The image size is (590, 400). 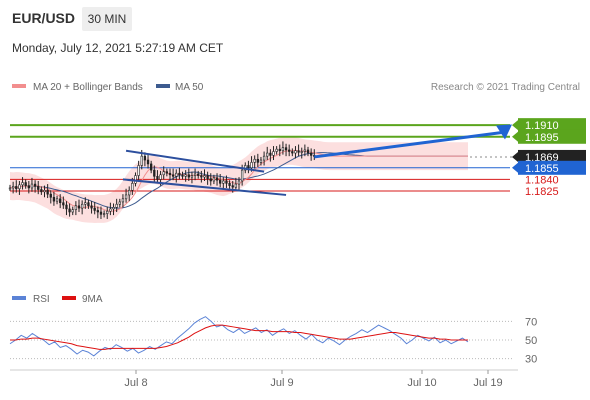 I want to click on level-badge-1.1895, so click(x=552, y=136).